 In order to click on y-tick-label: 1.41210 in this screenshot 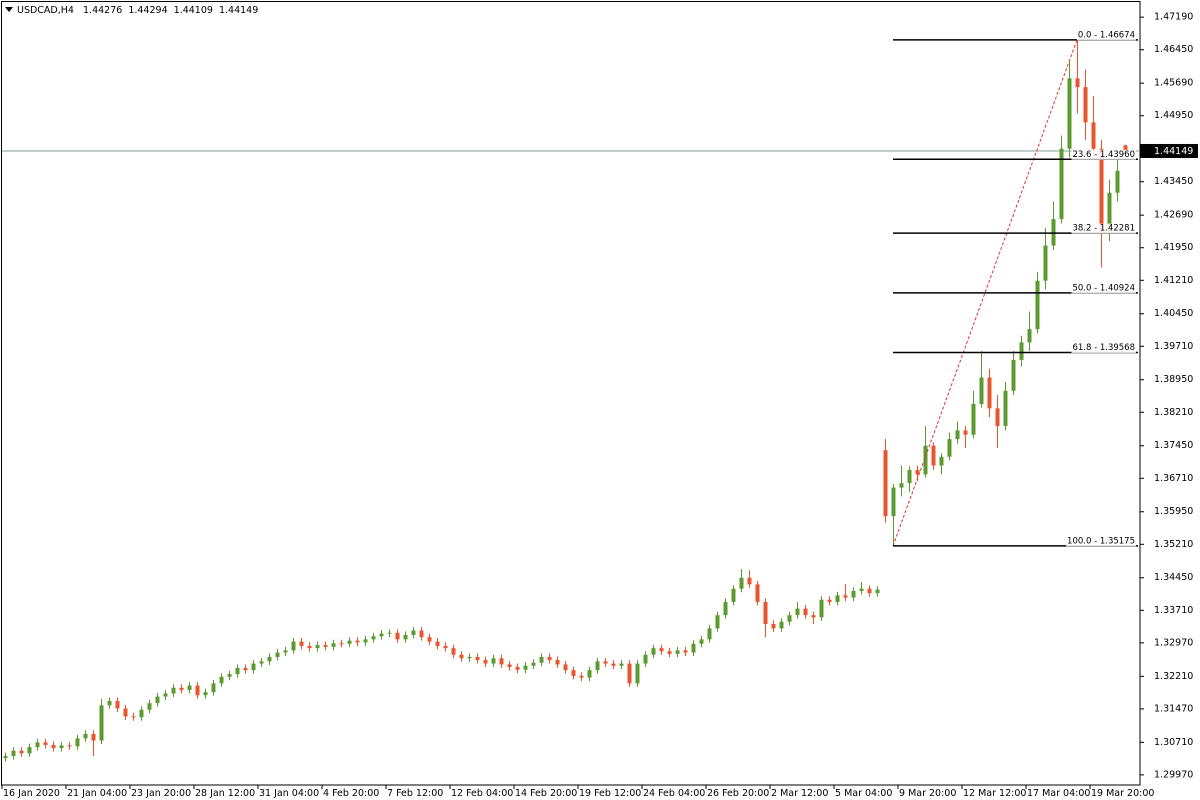, I will do `click(1173, 280)`.